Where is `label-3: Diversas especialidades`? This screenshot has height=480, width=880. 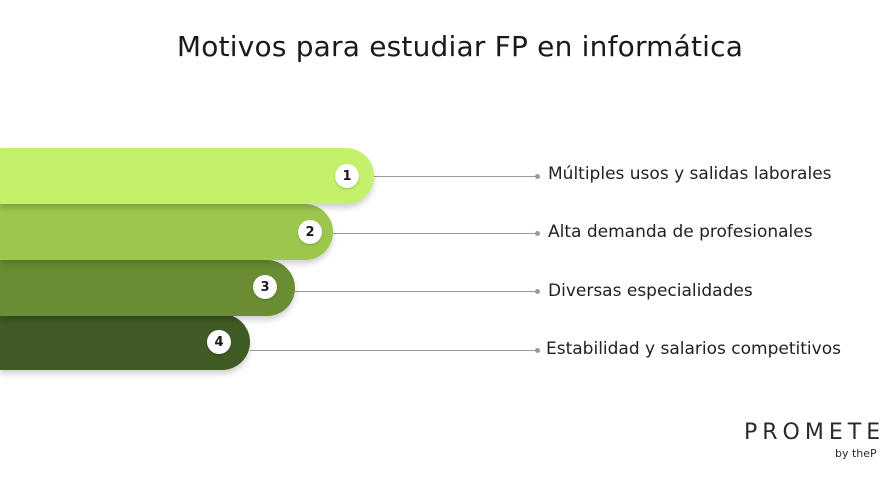 label-3: Diversas especialidades is located at coordinates (650, 291).